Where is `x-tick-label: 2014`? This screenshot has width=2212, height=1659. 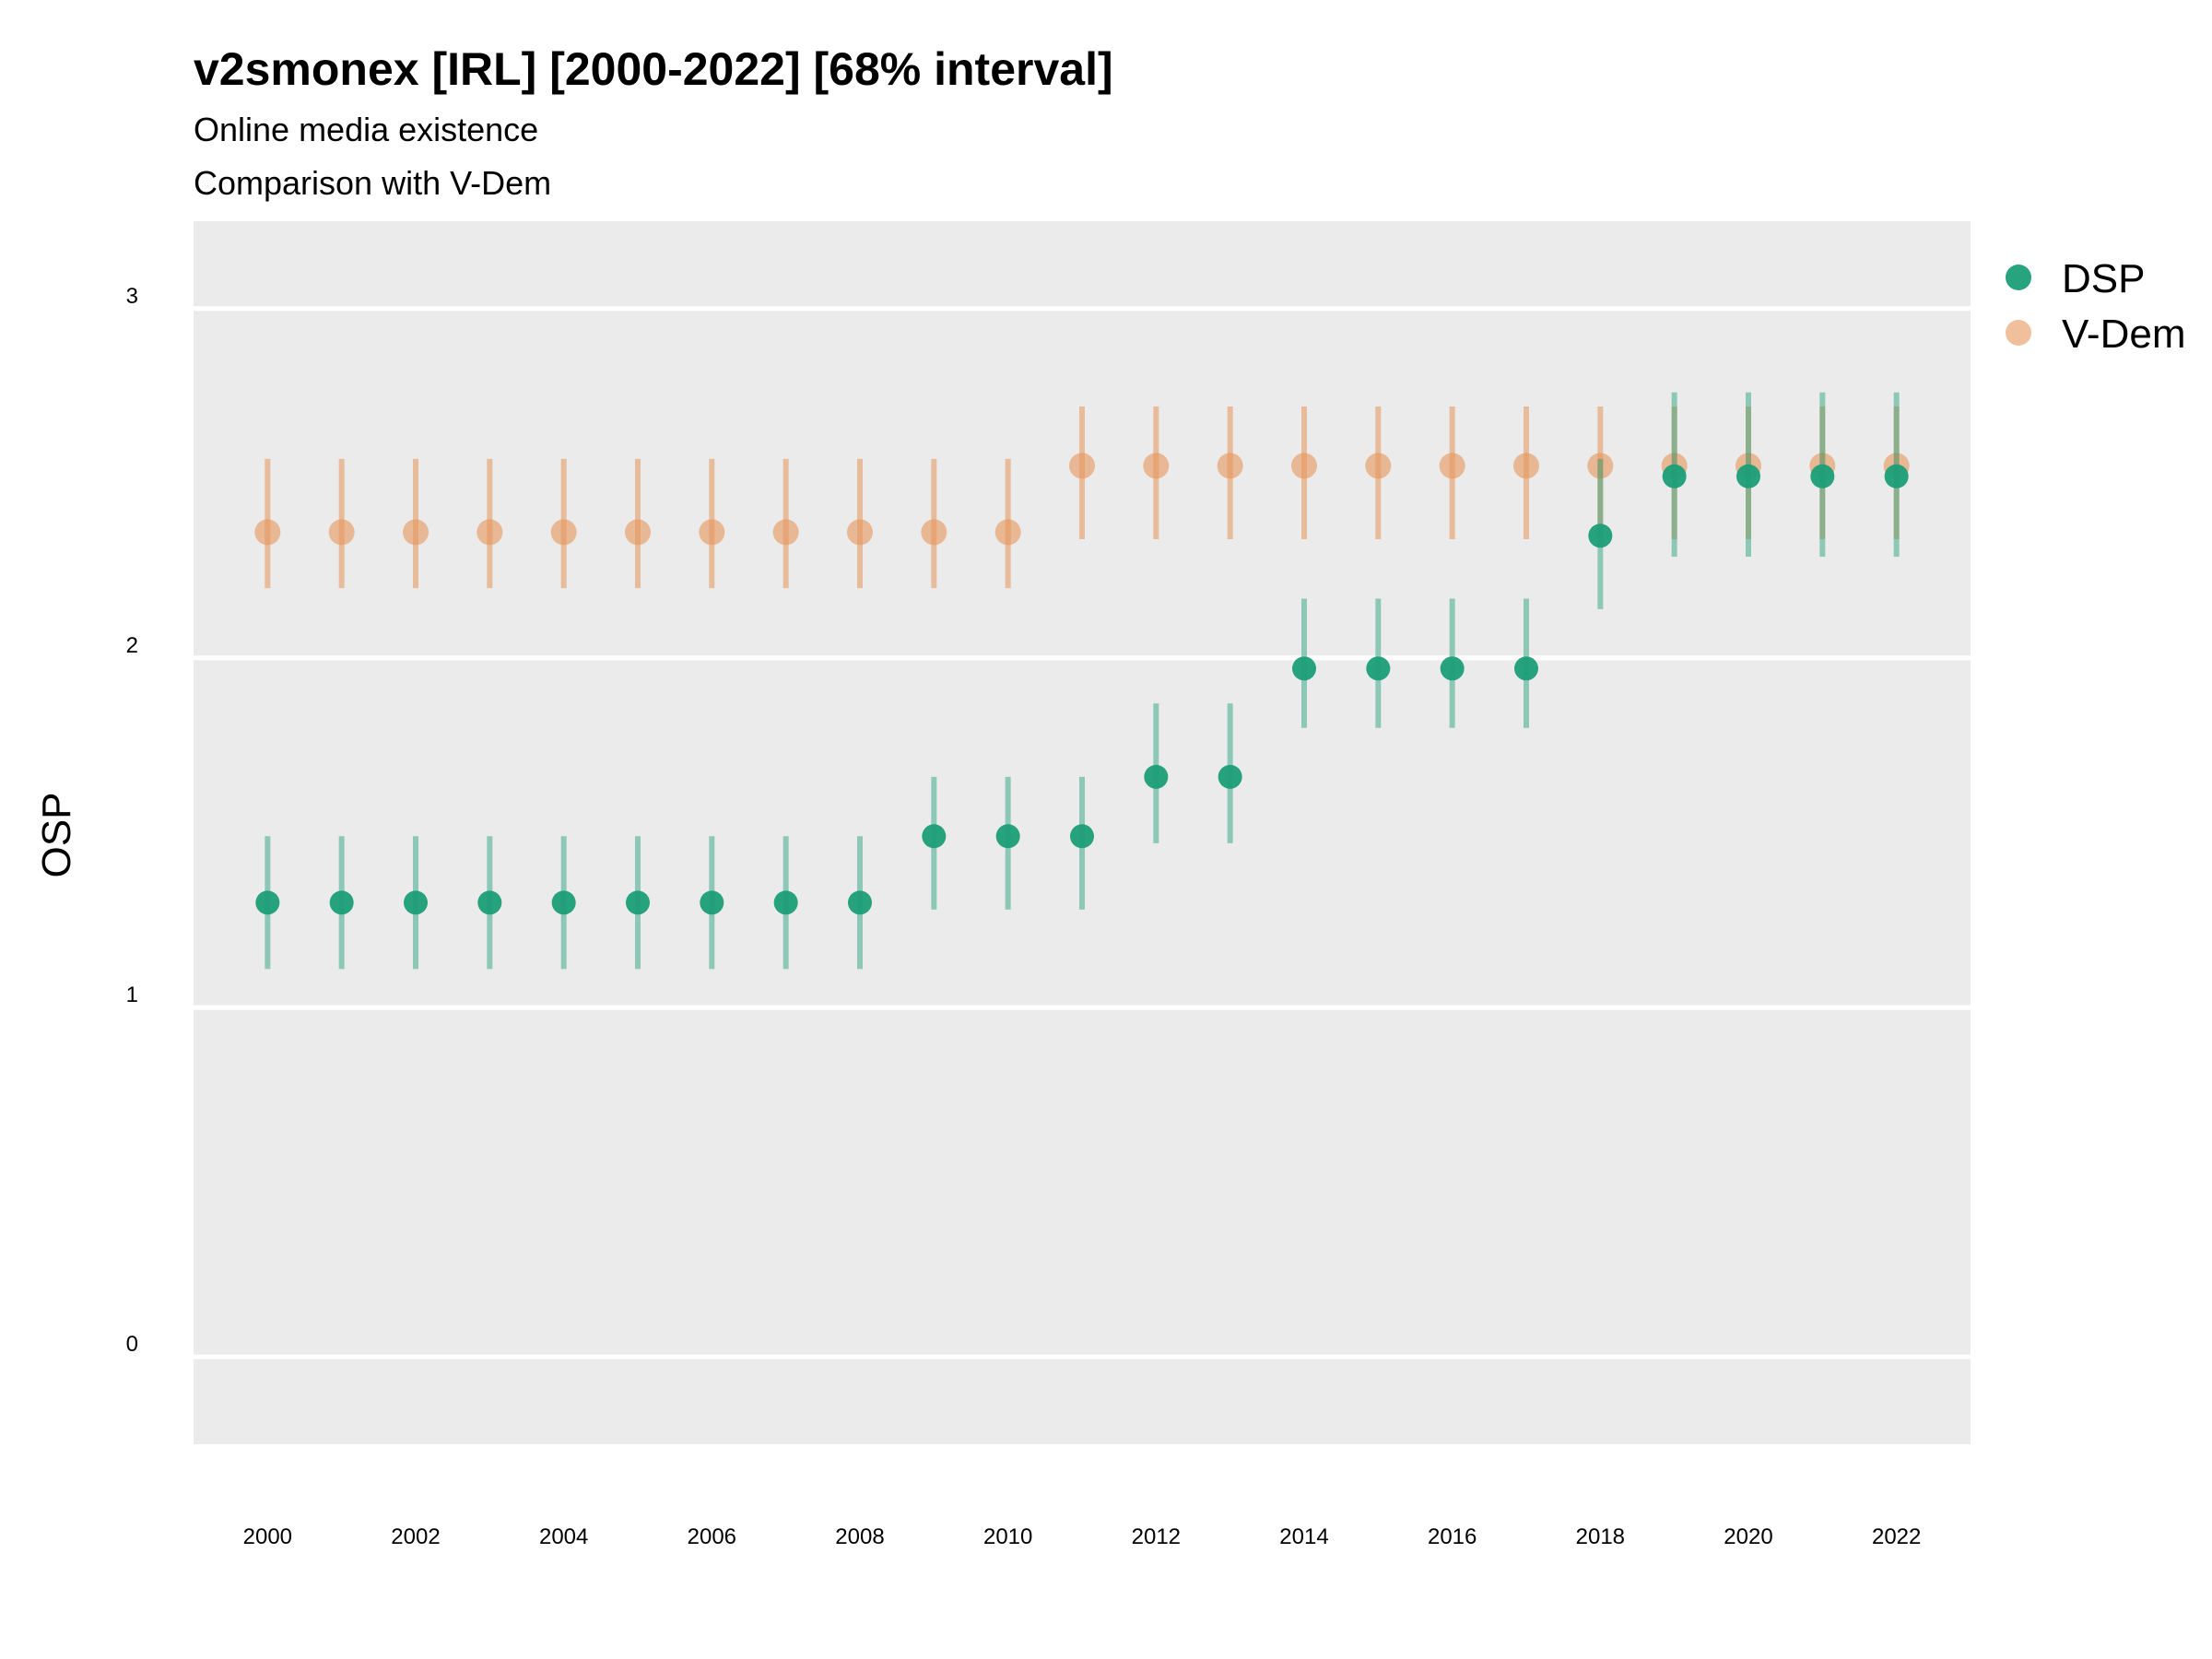 x-tick-label: 2014 is located at coordinates (1303, 1536).